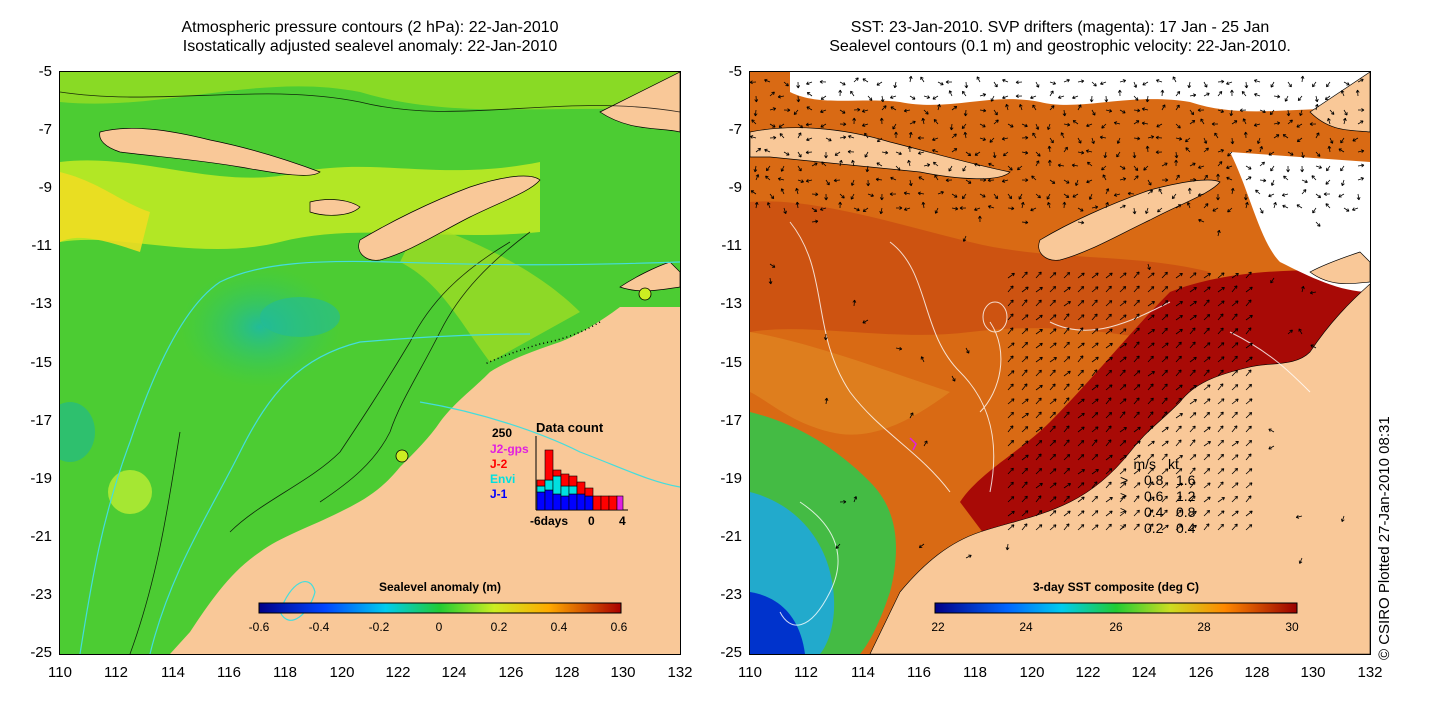  I want to click on data-count-ymax: 250, so click(502, 433).